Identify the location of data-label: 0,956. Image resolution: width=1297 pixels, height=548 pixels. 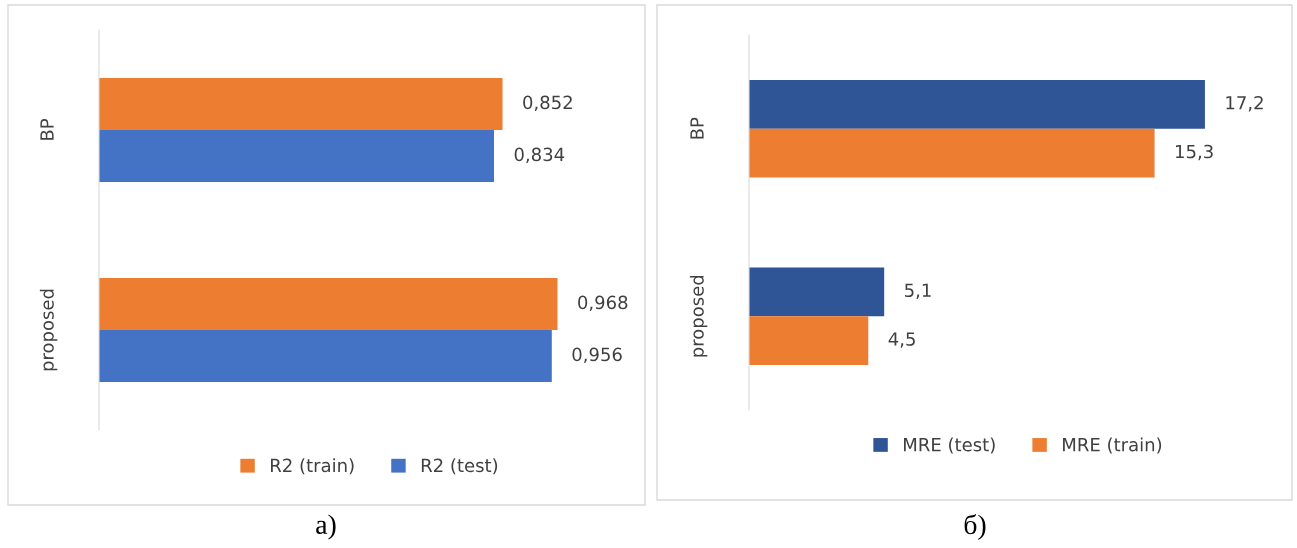
(597, 355).